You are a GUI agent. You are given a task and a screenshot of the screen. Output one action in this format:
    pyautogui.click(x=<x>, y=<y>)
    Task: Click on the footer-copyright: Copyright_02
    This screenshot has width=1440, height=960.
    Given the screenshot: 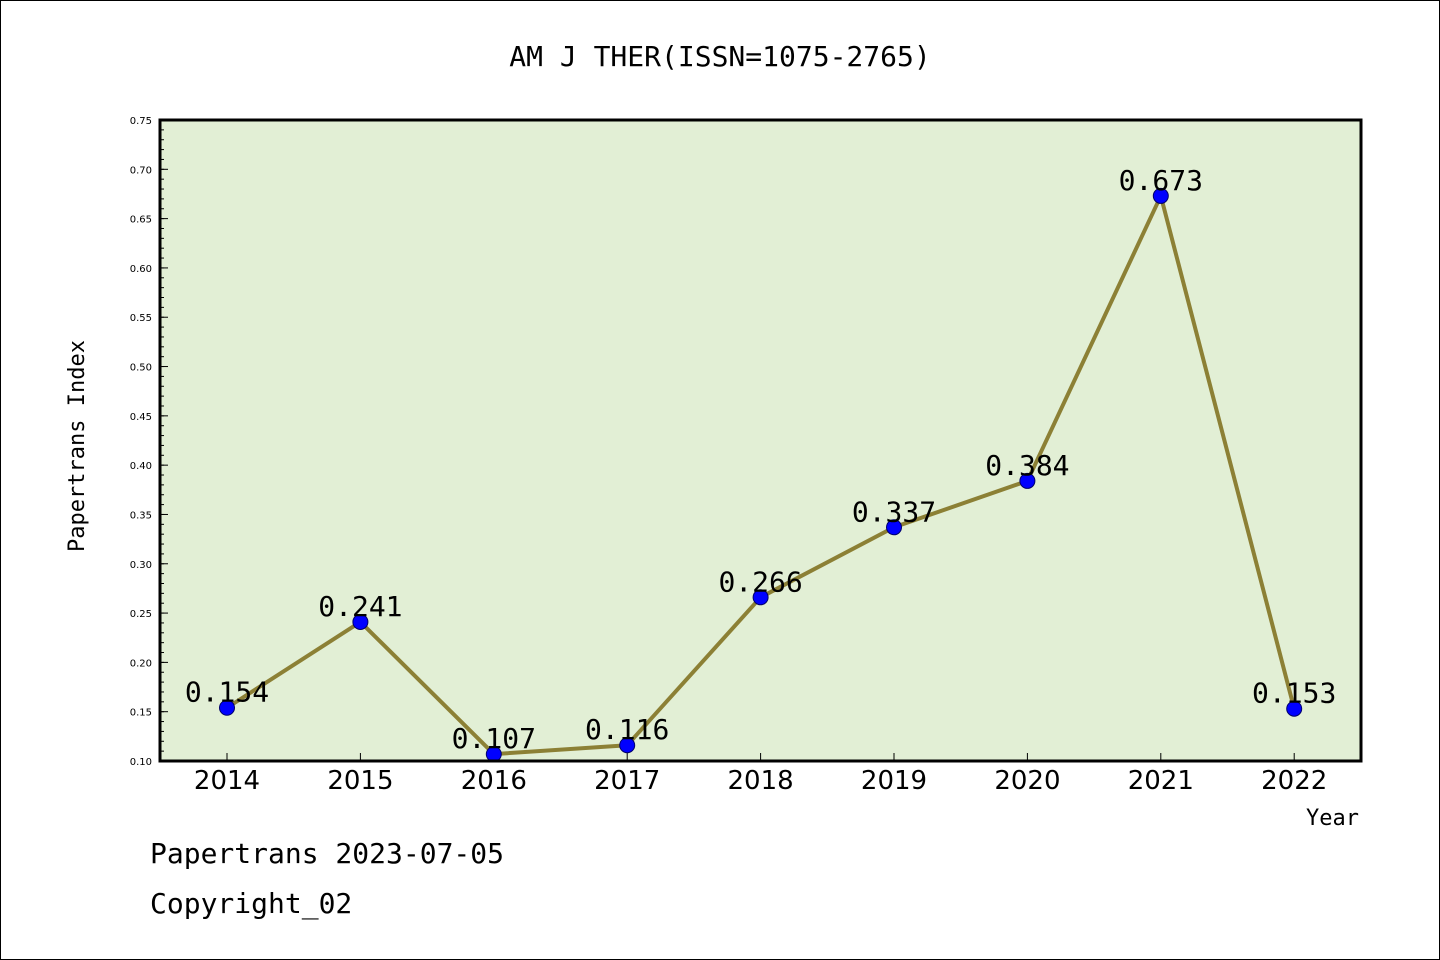 What is the action you would take?
    pyautogui.click(x=251, y=904)
    